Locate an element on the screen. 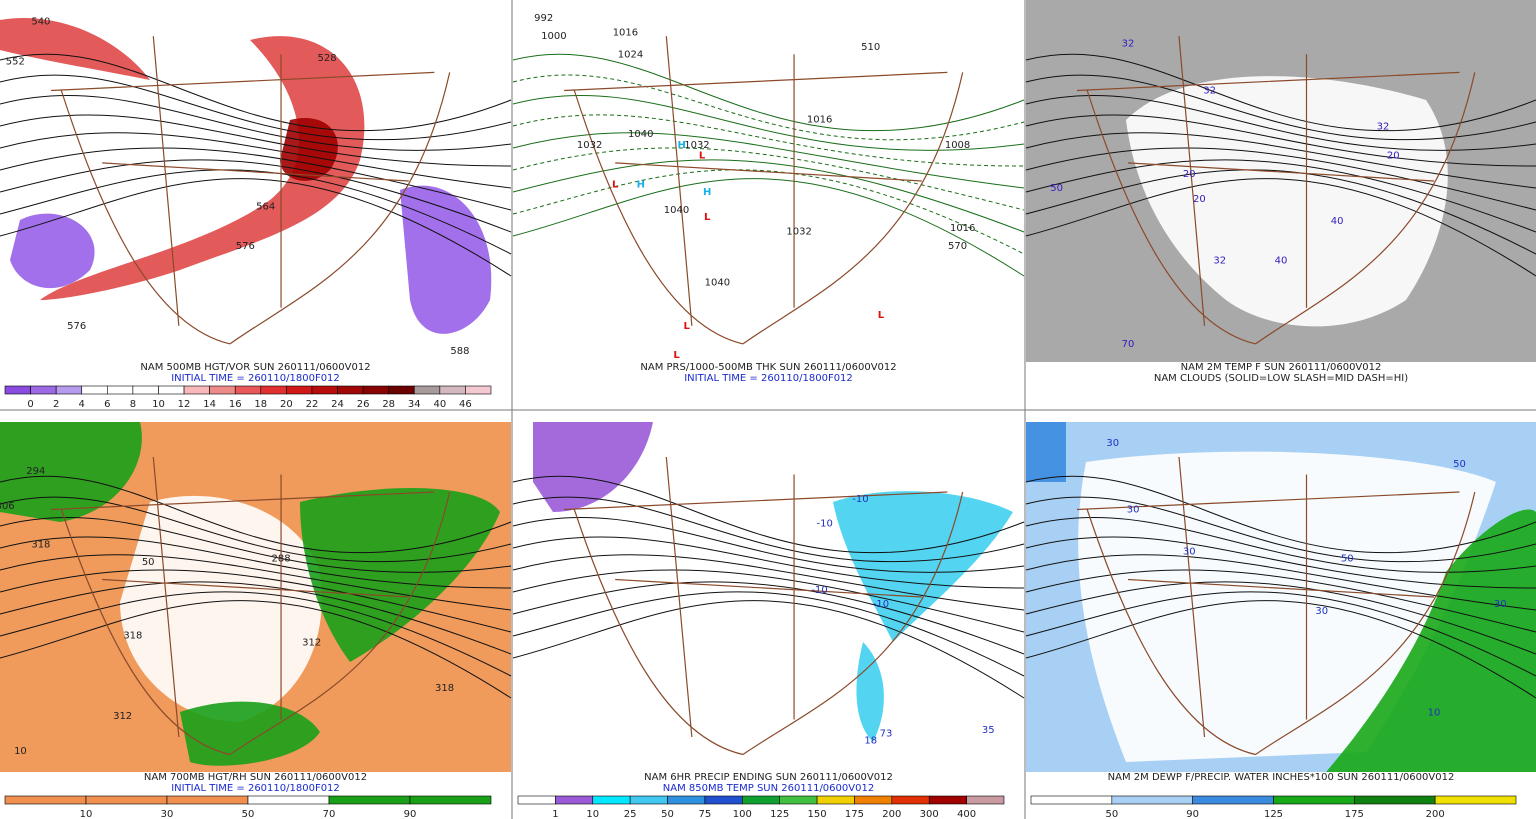 The height and width of the screenshot is (819, 1536). contour-label: 570 is located at coordinates (957, 246).